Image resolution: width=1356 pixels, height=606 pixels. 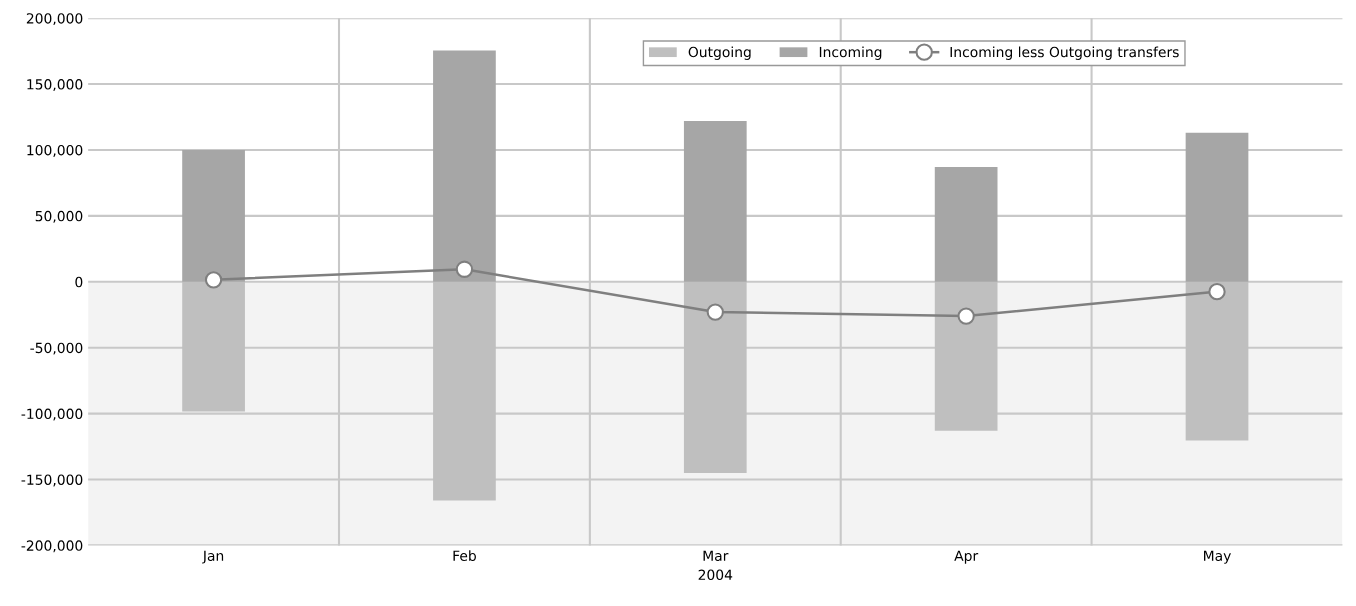 What do you see at coordinates (79, 282) in the screenshot?
I see `y-tick-label: 0` at bounding box center [79, 282].